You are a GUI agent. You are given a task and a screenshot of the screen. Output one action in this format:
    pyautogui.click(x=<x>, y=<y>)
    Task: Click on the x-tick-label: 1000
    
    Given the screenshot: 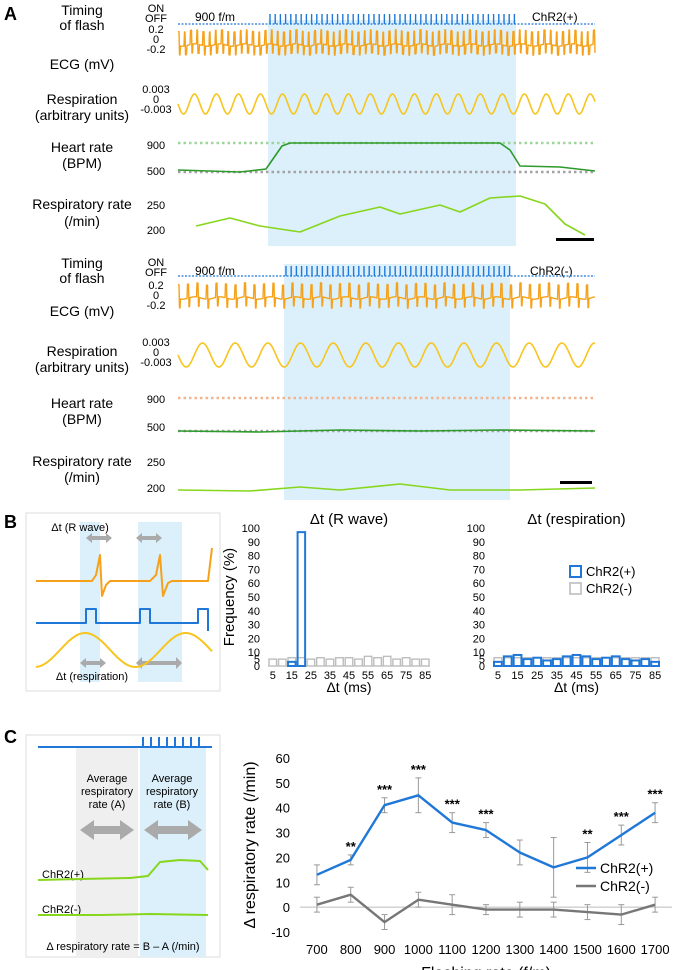 What is the action you would take?
    pyautogui.click(x=418, y=949)
    